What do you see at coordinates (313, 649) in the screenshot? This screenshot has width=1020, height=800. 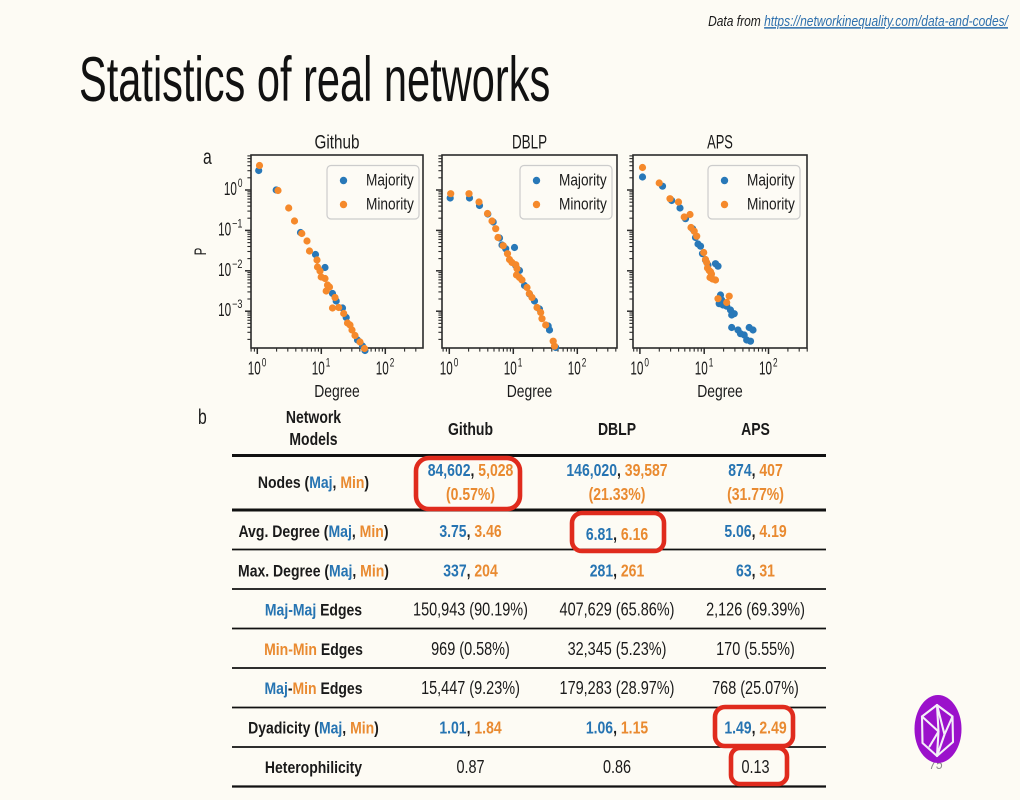 I see `svg-text: Min-Min Edges` at bounding box center [313, 649].